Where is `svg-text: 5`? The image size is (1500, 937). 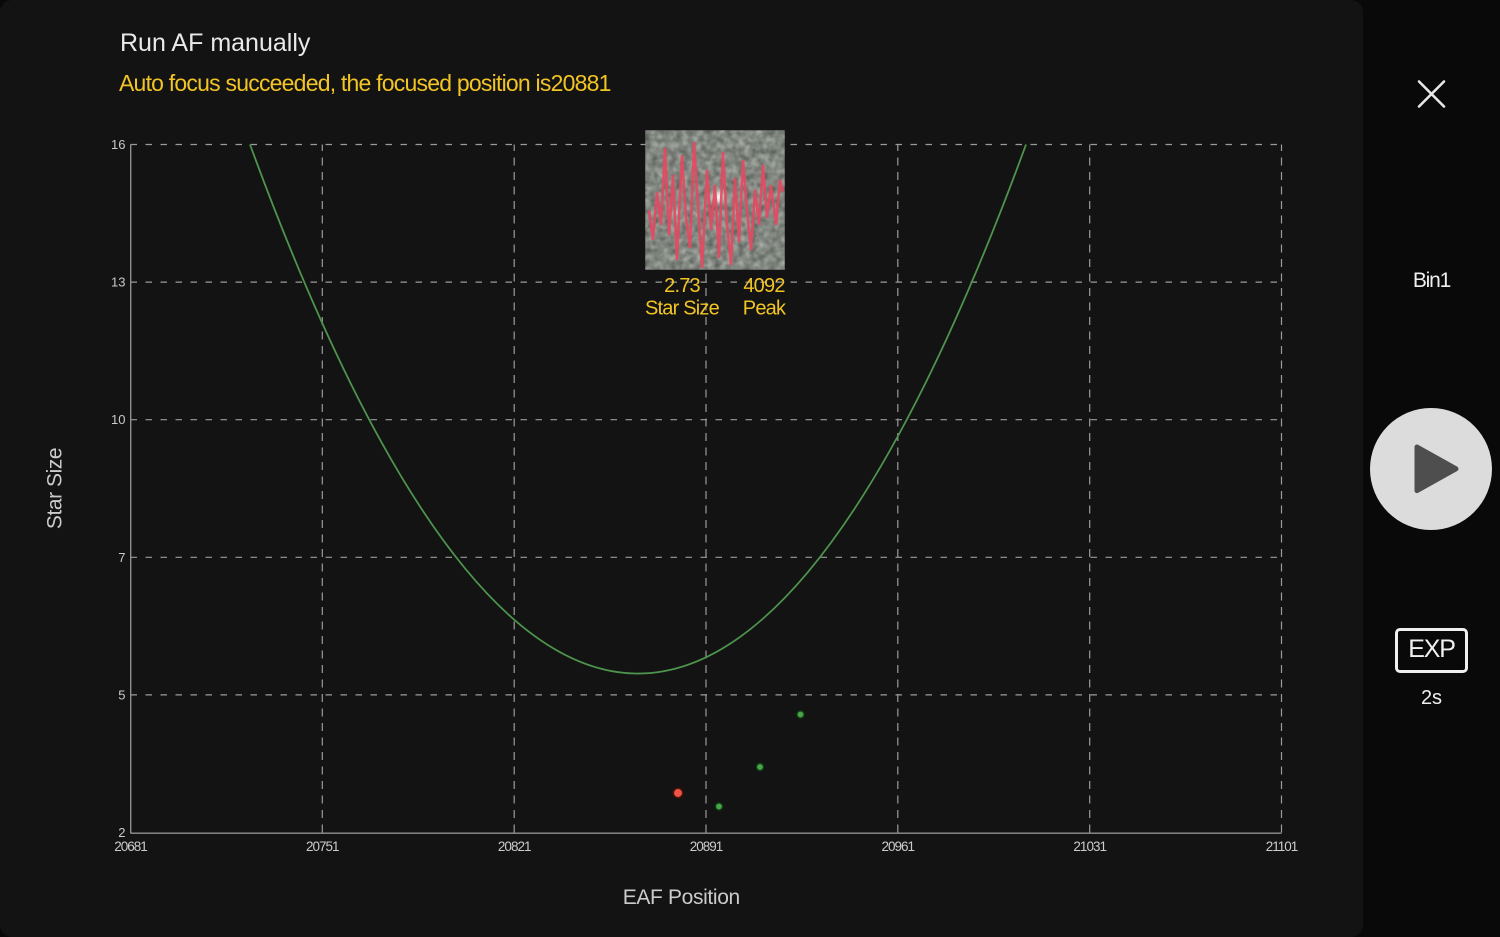 svg-text: 5 is located at coordinates (121, 694).